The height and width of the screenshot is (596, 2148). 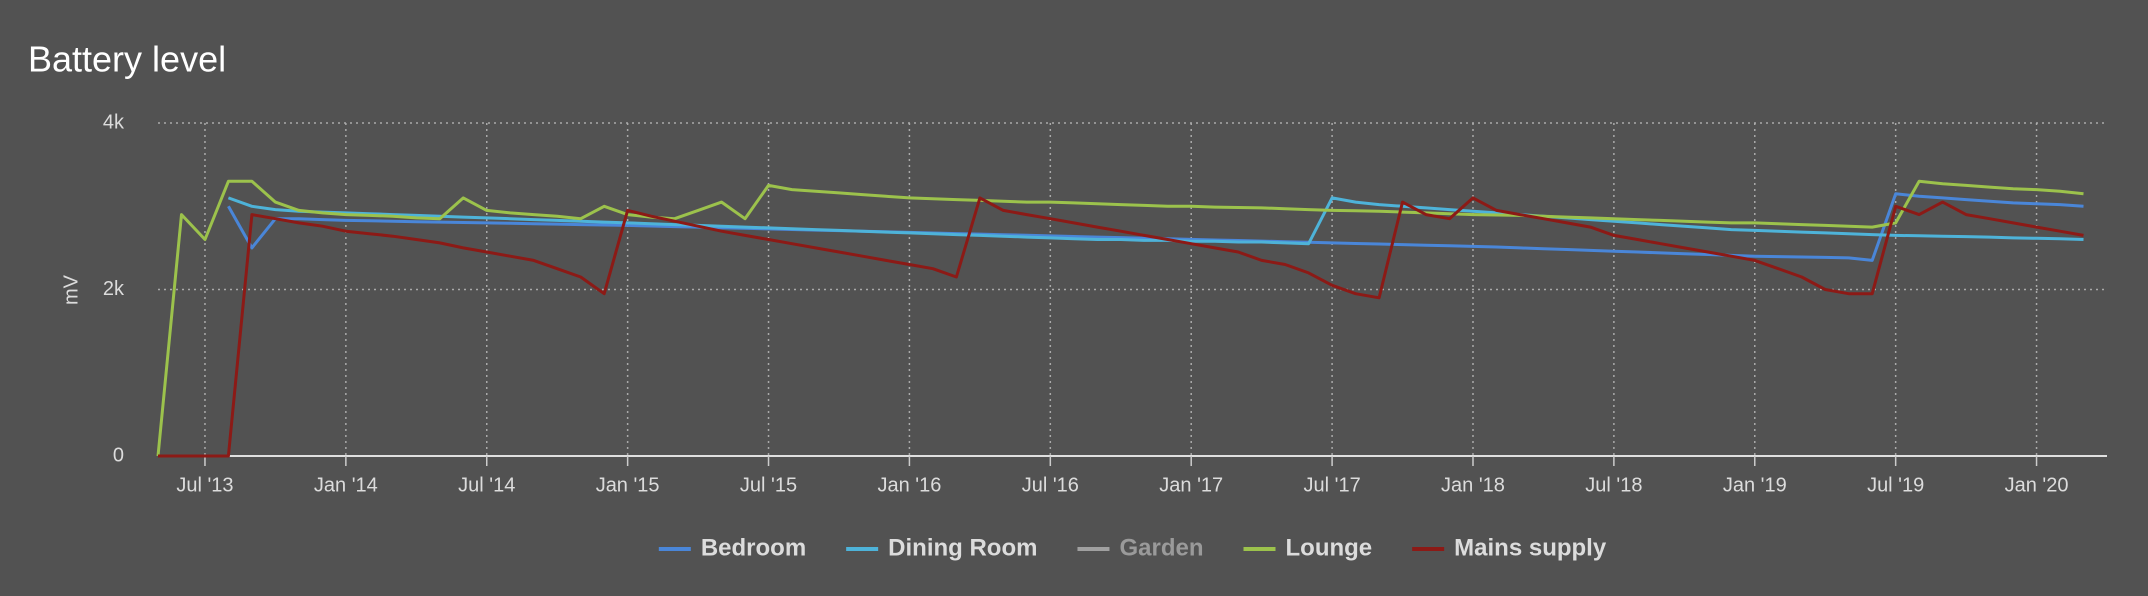 What do you see at coordinates (2037, 485) in the screenshot?
I see `x-tick-label: Jan '20` at bounding box center [2037, 485].